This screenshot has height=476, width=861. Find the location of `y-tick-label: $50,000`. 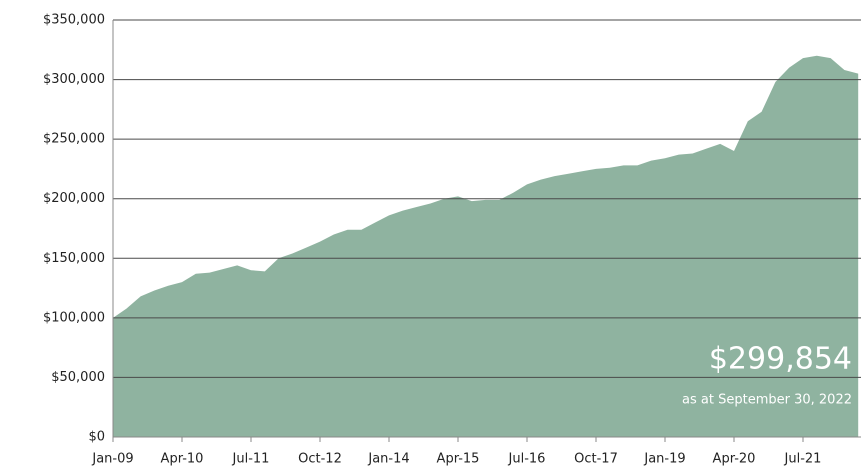

y-tick-label: $50,000 is located at coordinates (78, 377).